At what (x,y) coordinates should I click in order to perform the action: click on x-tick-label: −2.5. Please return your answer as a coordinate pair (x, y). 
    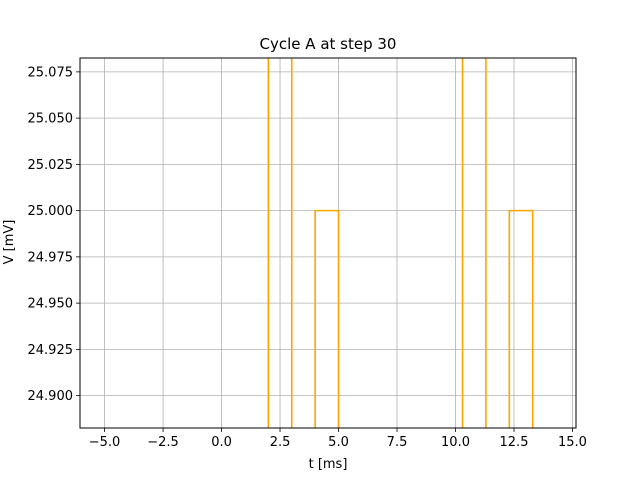
    Looking at the image, I should click on (163, 442).